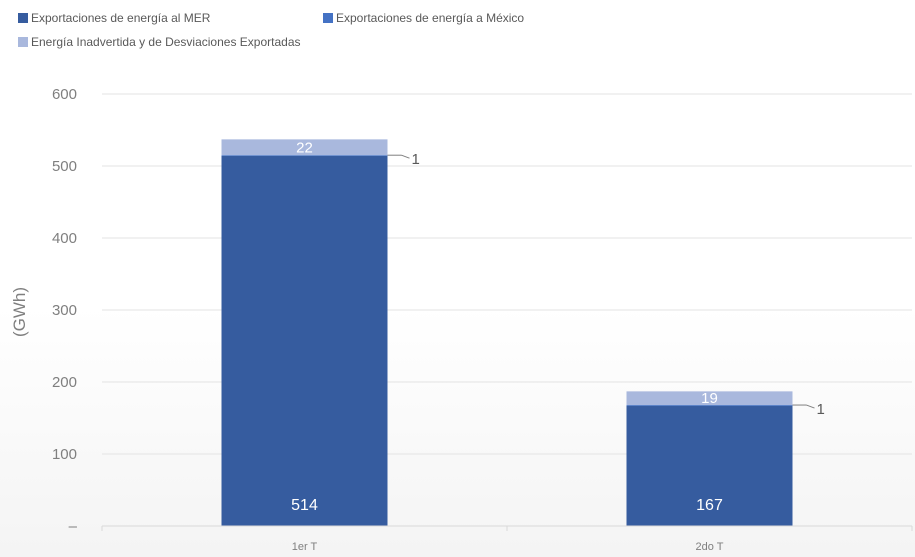 This screenshot has width=915, height=557. I want to click on leader-line-tail-1er-t, so click(405, 156).